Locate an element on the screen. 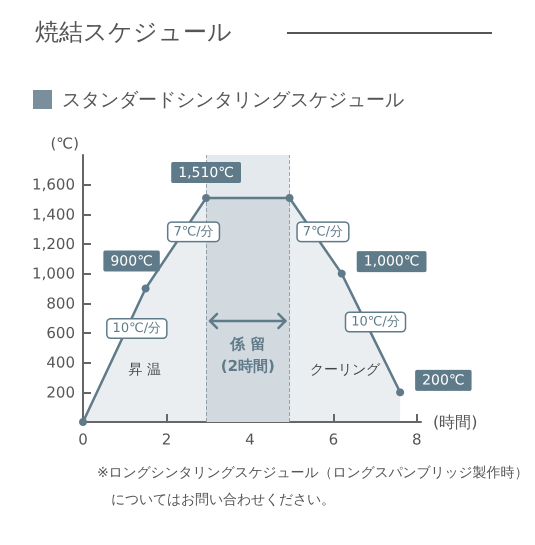 The width and height of the screenshot is (535, 545). y-tick-label: 1,400 is located at coordinates (53, 214).